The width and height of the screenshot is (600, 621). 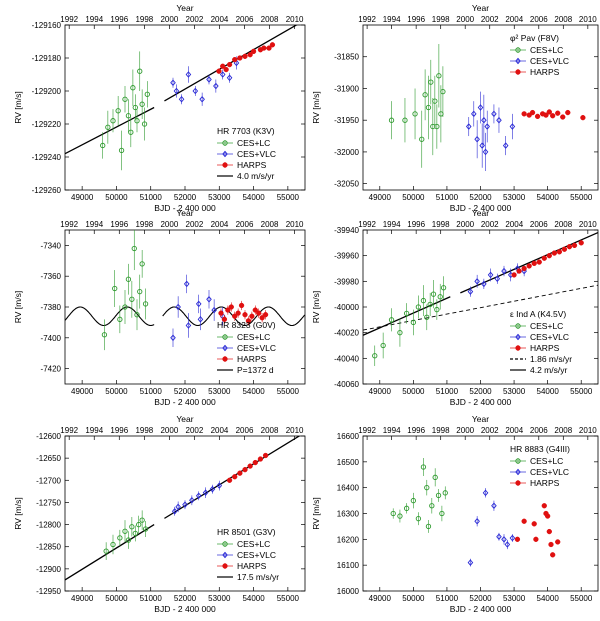 What do you see at coordinates (348, 488) in the screenshot?
I see `y-tick-label: 16400` at bounding box center [348, 488].